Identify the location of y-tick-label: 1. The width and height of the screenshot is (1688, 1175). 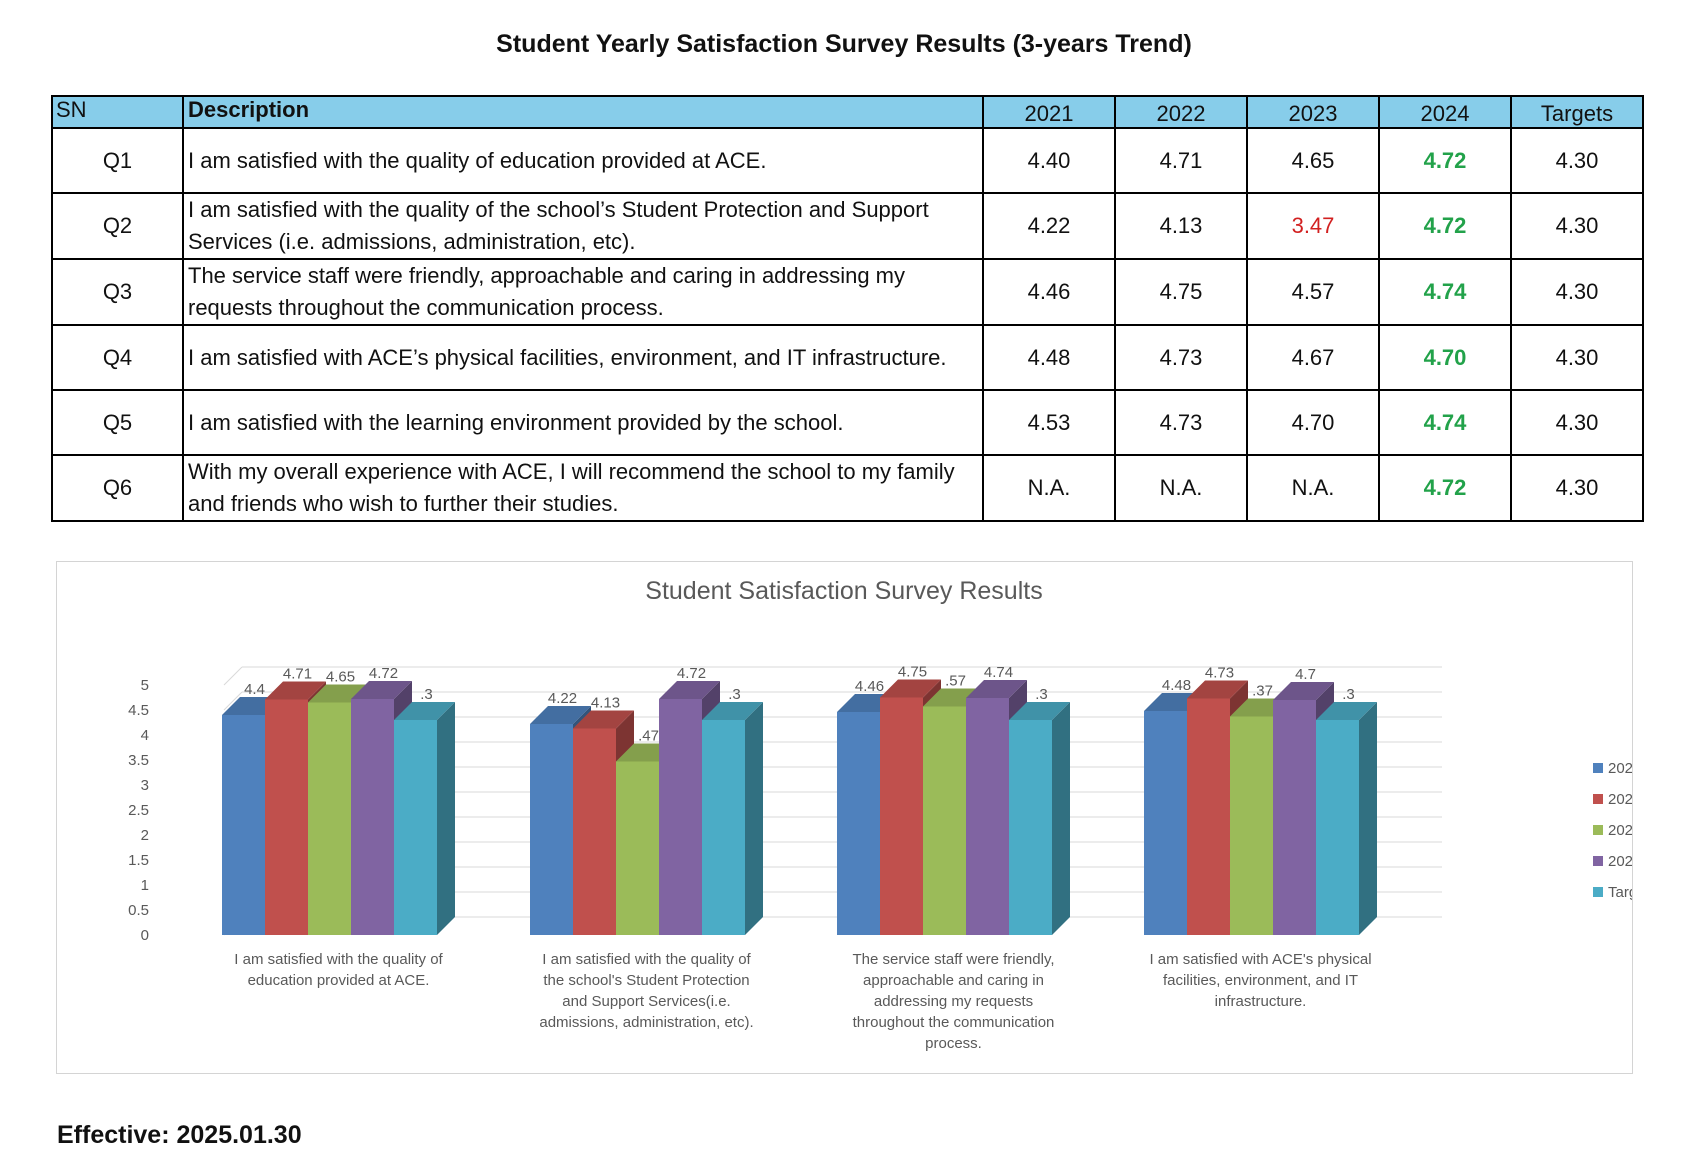
(145, 885).